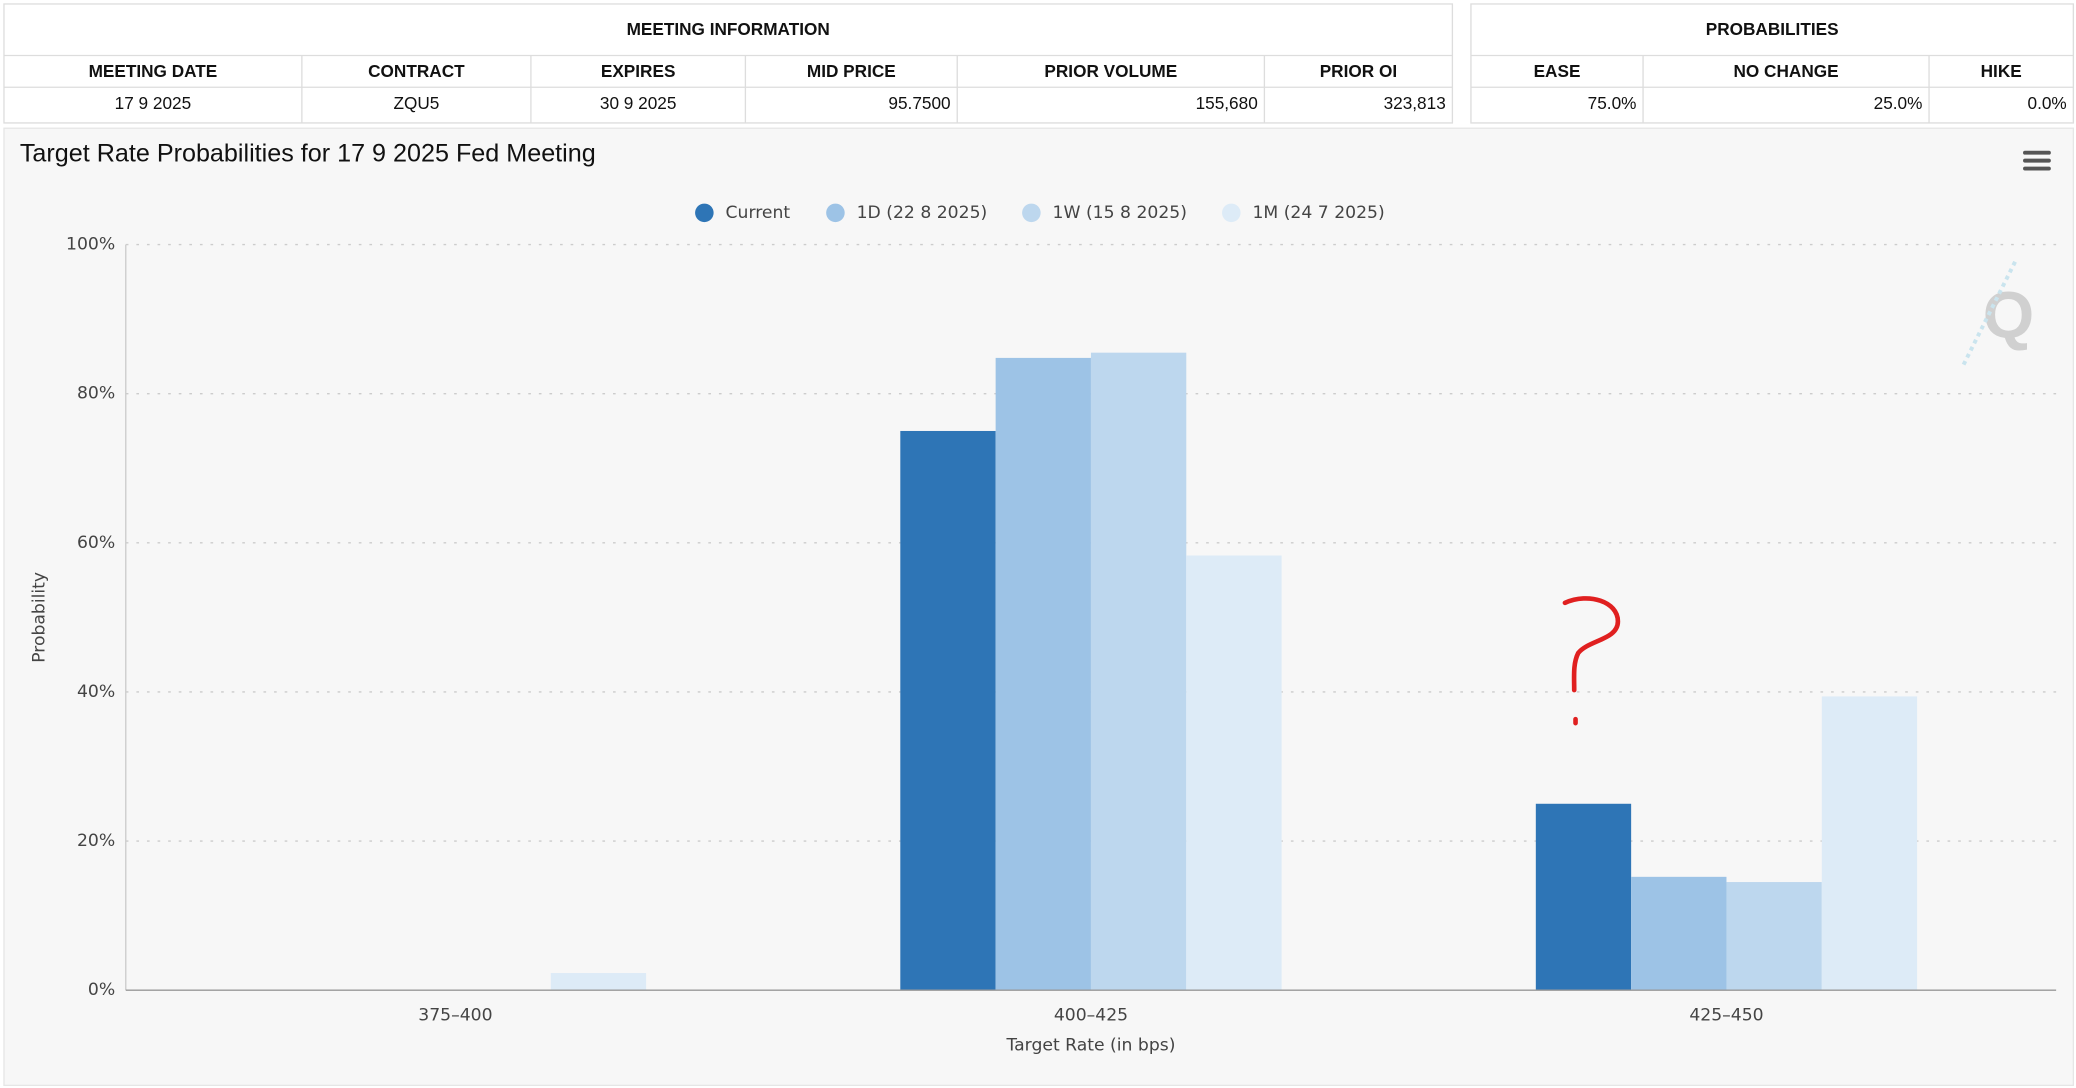 The width and height of the screenshot is (2076, 1088). I want to click on legend-label: Current, so click(758, 213).